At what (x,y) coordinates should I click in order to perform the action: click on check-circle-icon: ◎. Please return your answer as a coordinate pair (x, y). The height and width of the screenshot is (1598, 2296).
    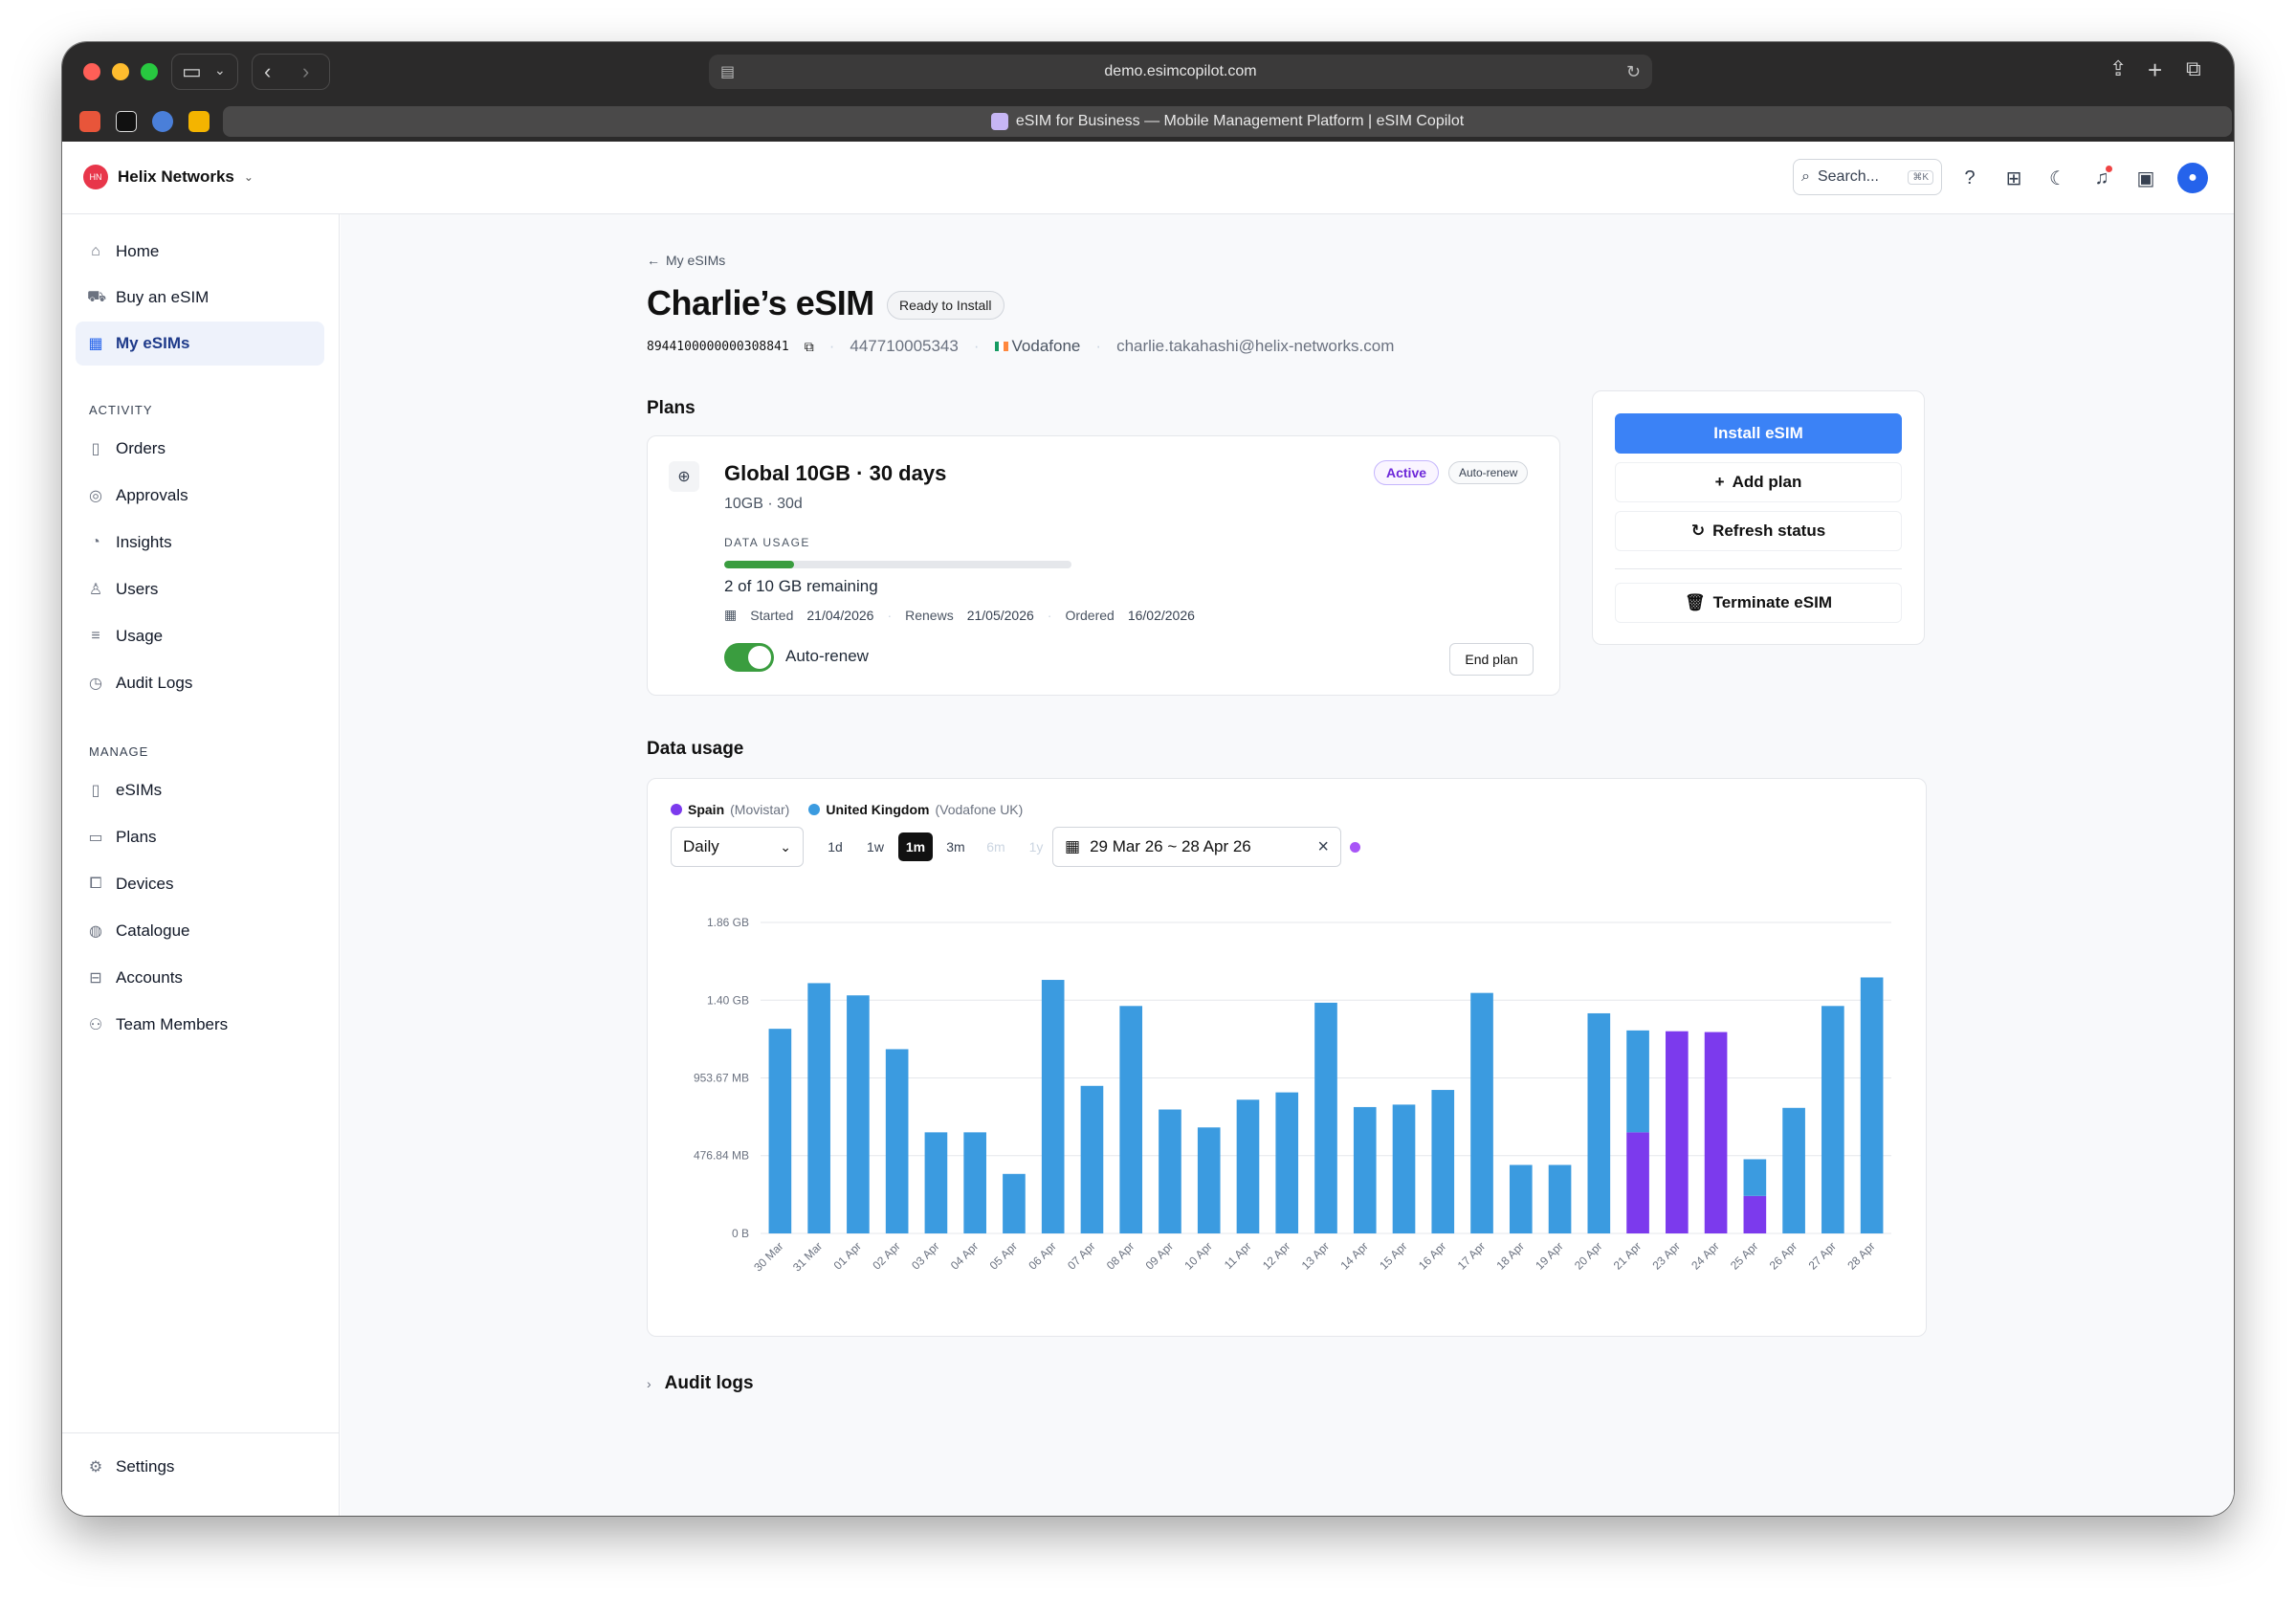
    Looking at the image, I should click on (95, 496).